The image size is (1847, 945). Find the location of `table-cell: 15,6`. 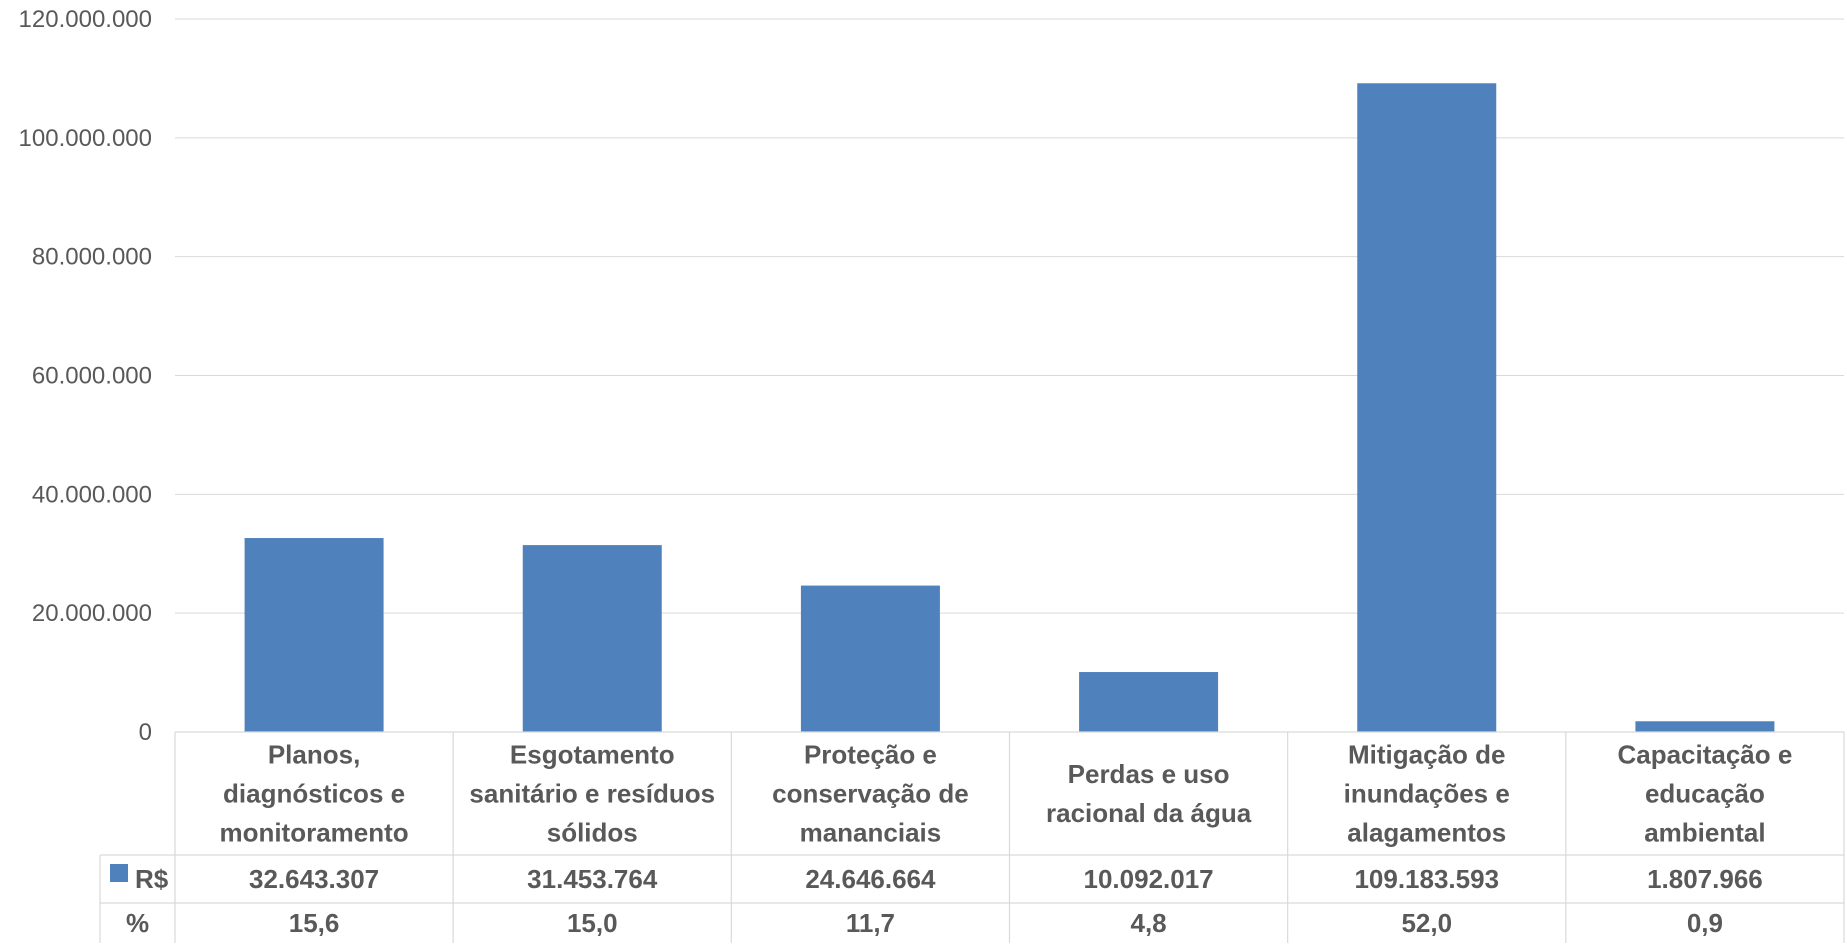

table-cell: 15,6 is located at coordinates (314, 923).